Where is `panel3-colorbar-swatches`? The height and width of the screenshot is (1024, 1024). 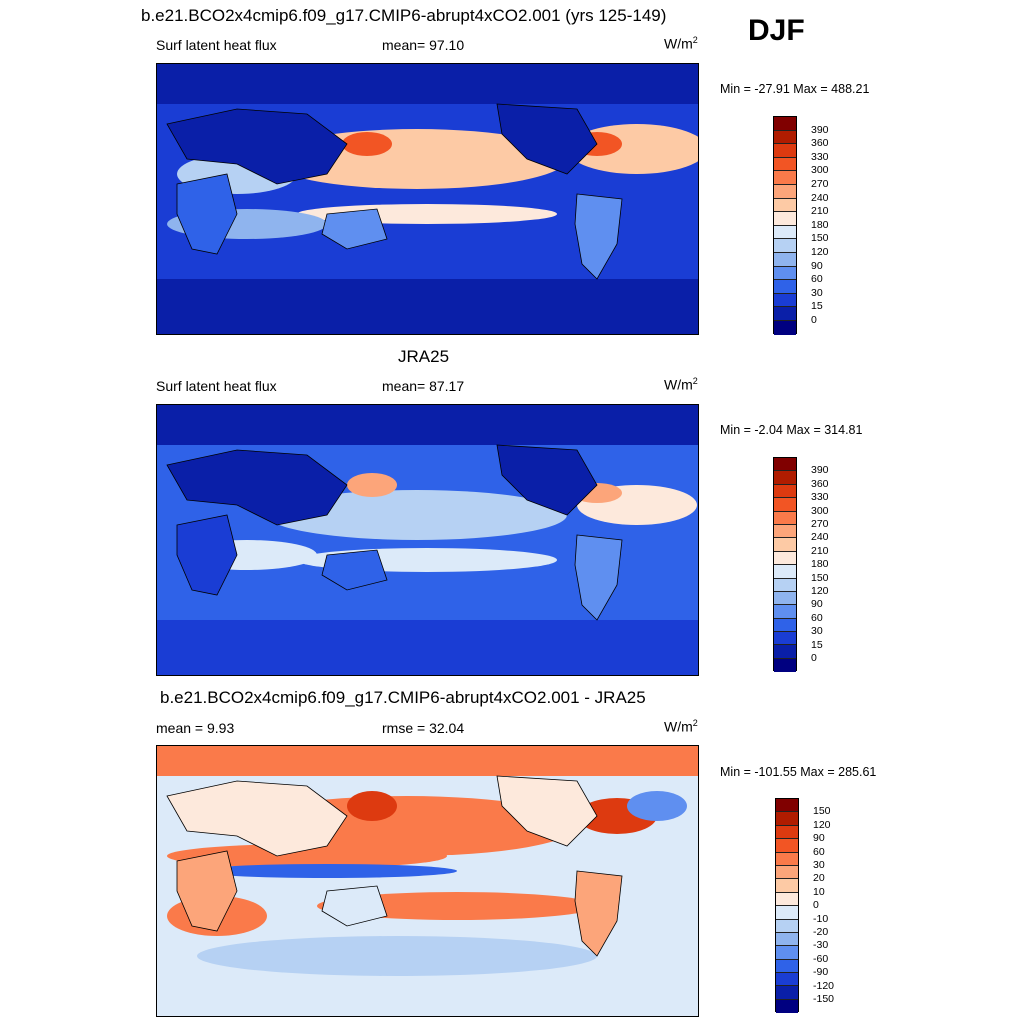
panel3-colorbar-swatches is located at coordinates (787, 906).